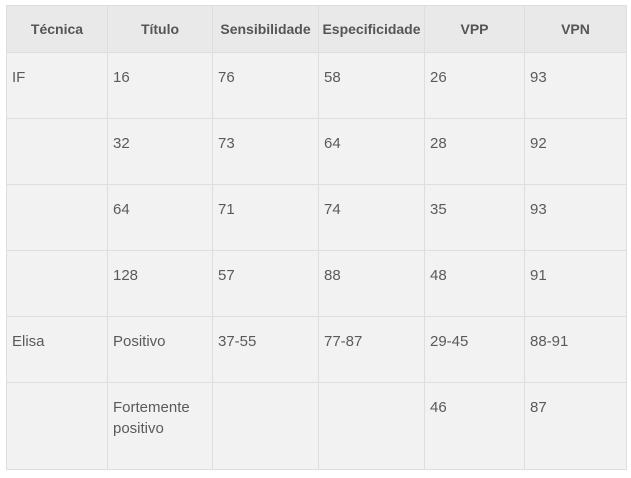 The height and width of the screenshot is (478, 631). Describe the element at coordinates (371, 29) in the screenshot. I see `column-header: Especificidade` at that location.